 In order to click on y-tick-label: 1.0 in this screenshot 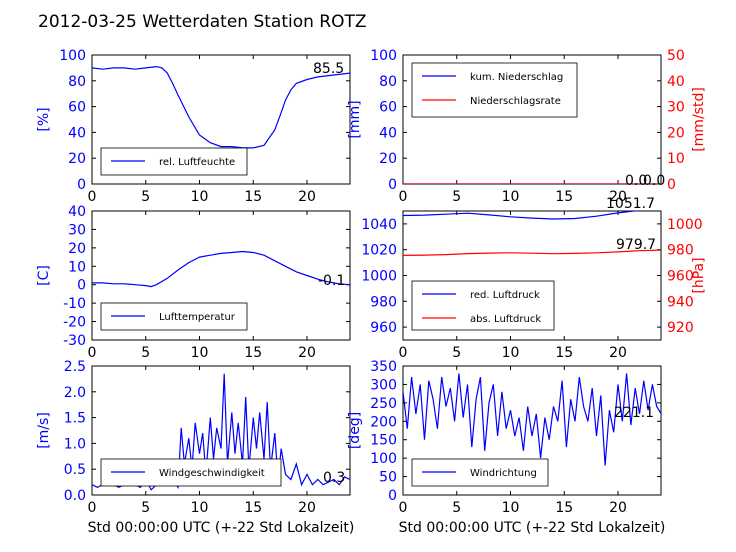, I will do `click(75, 444)`.